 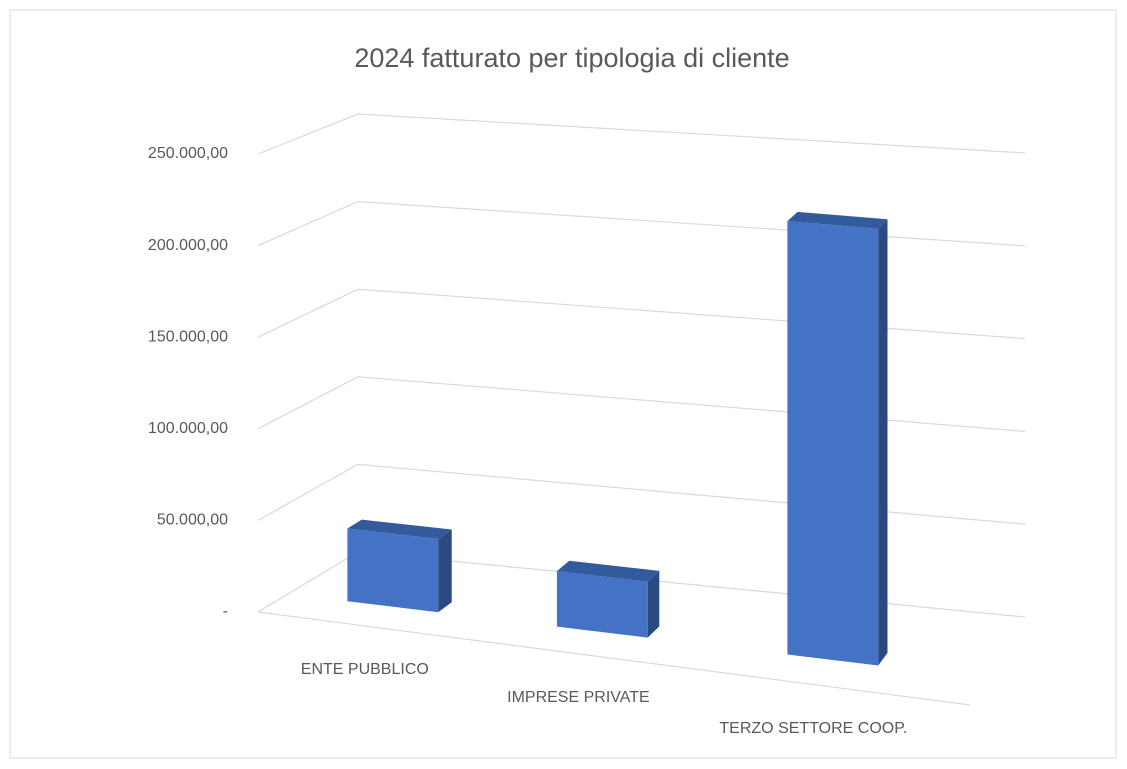 What do you see at coordinates (641, 134) in the screenshot?
I see `grid-line` at bounding box center [641, 134].